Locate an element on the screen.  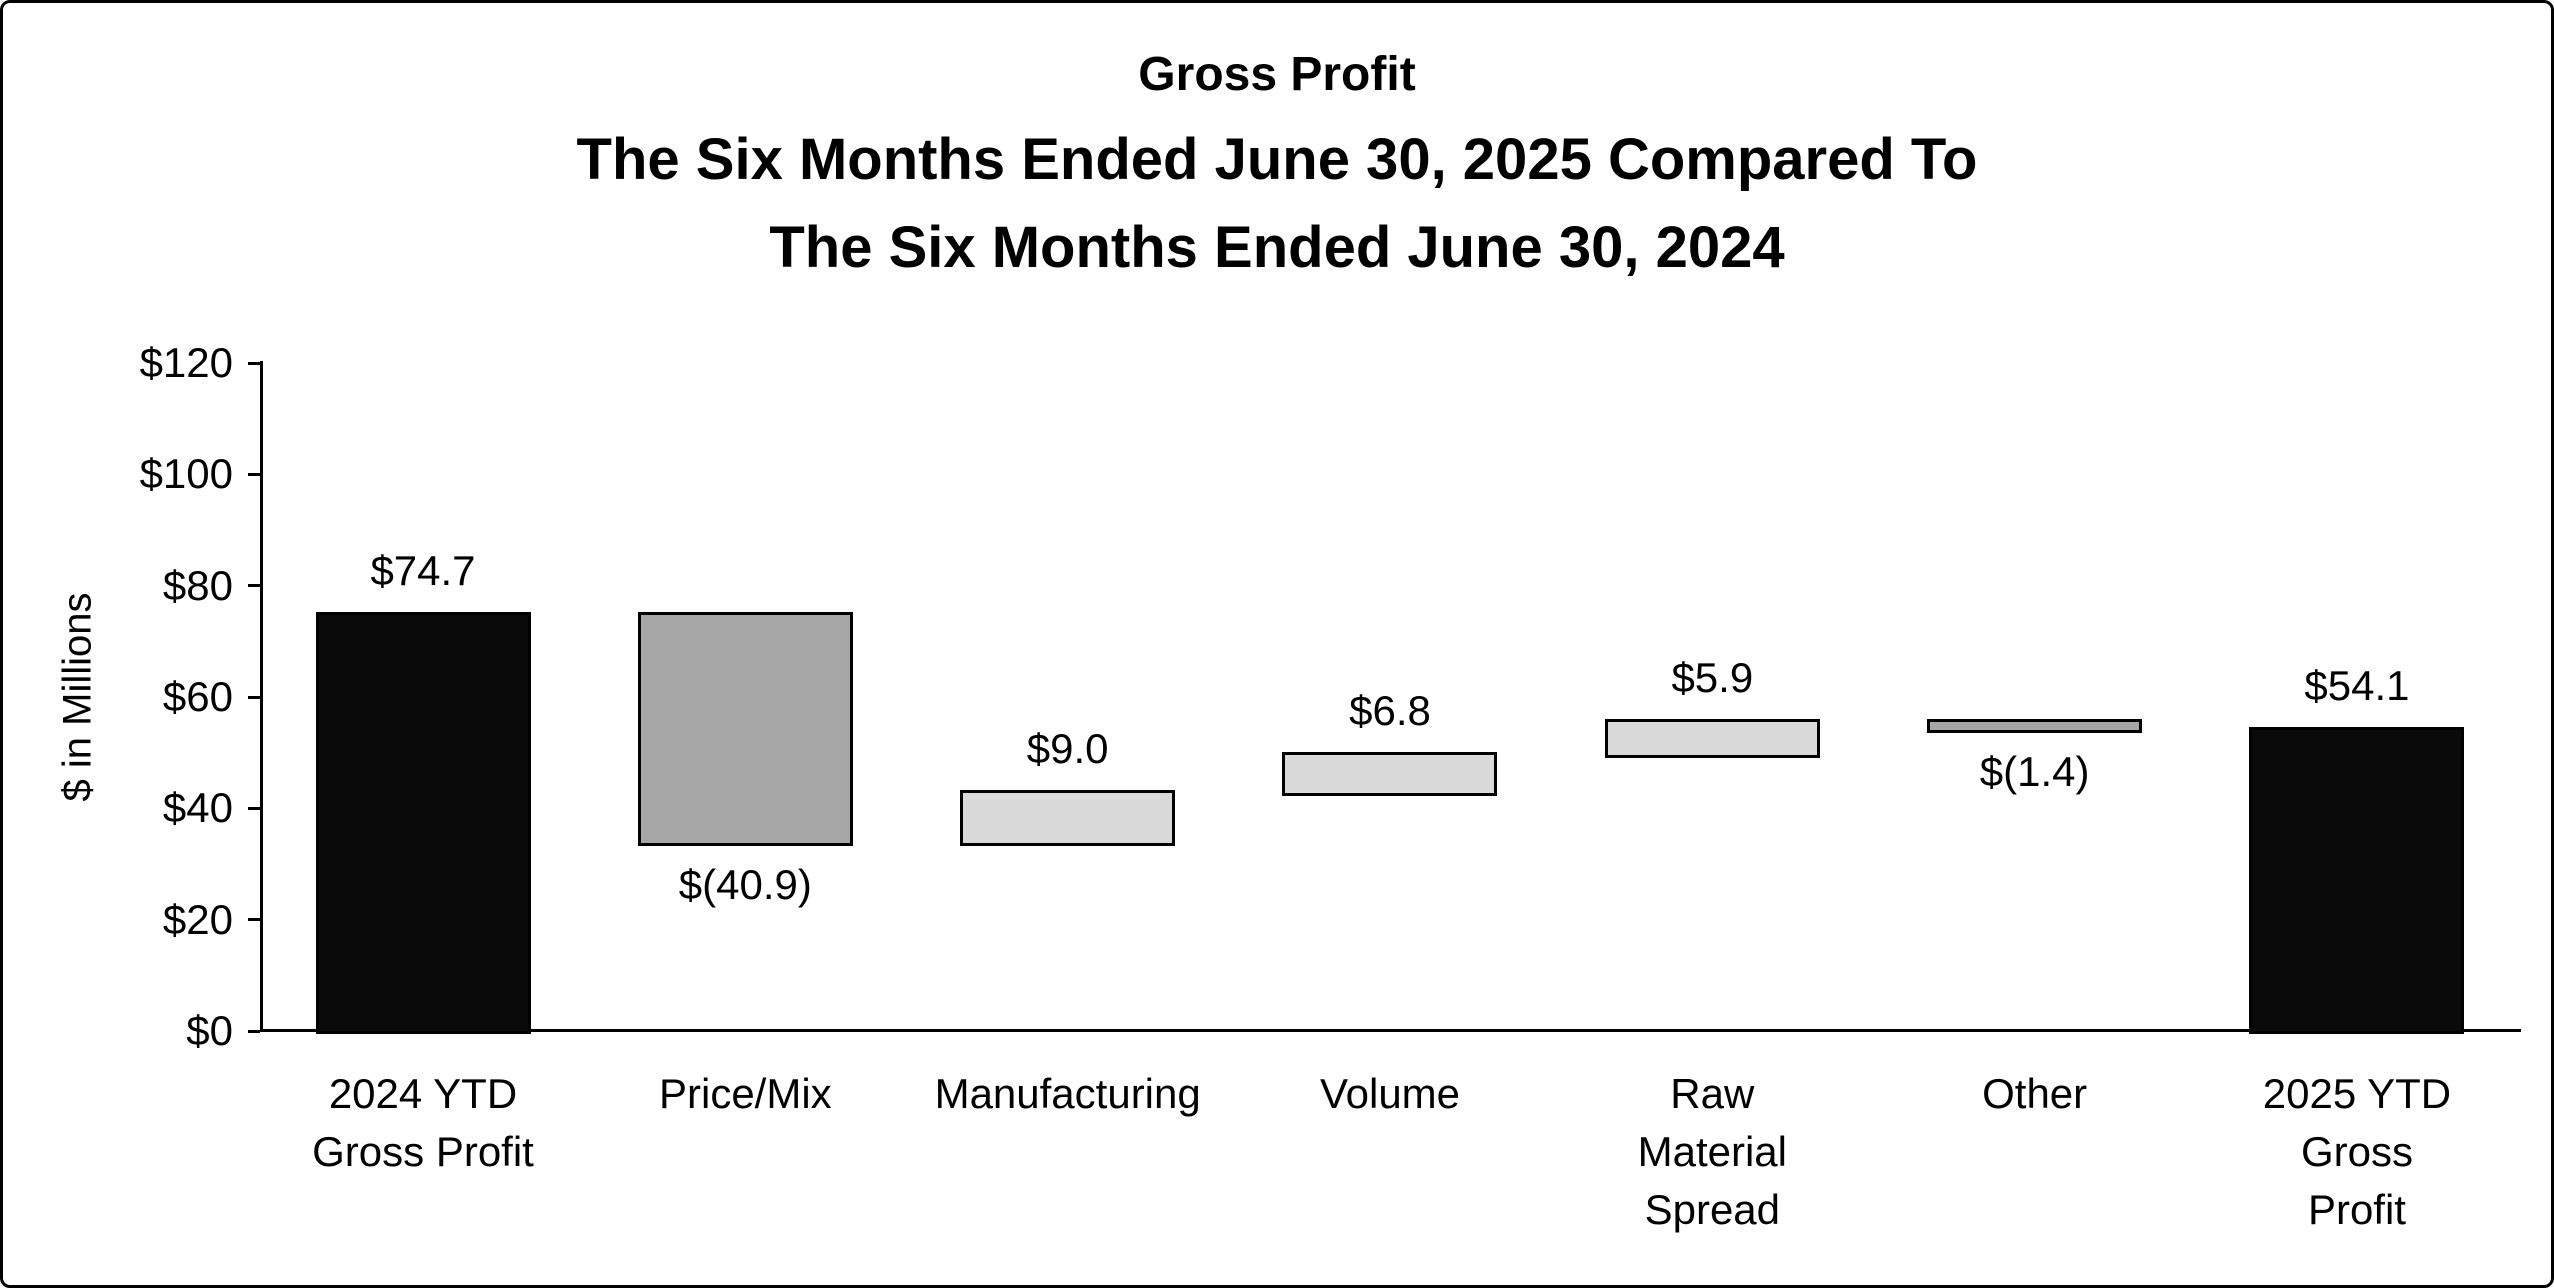
category-label: 2025 YTD Gross Profit is located at coordinates (2357, 1152).